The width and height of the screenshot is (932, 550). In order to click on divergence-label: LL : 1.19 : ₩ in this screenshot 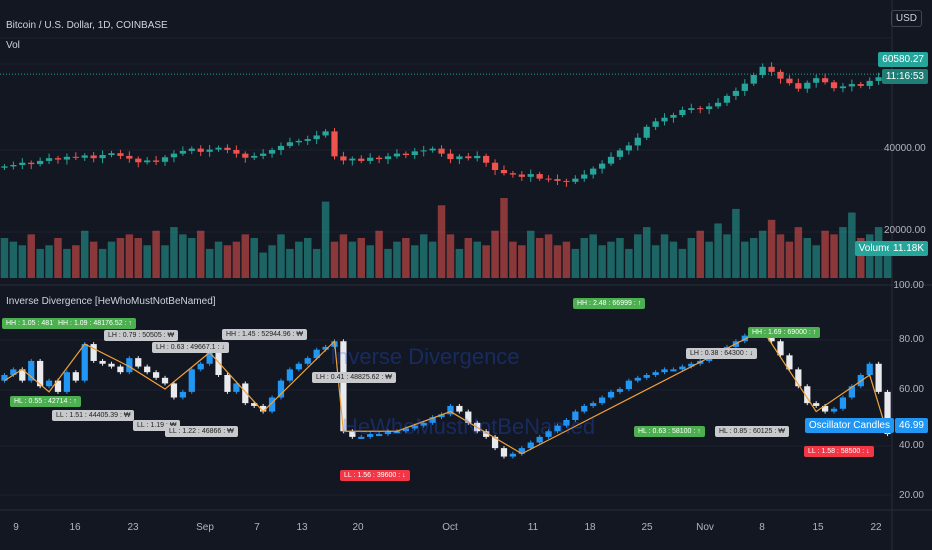, I will do `click(157, 425)`.